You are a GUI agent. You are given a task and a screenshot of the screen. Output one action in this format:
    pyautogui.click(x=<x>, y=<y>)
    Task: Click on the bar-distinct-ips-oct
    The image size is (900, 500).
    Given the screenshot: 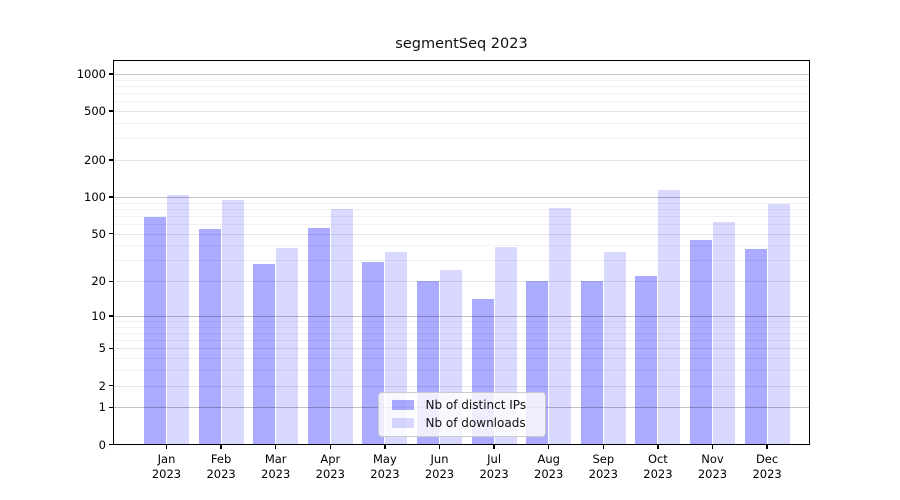 What is the action you would take?
    pyautogui.click(x=646, y=360)
    